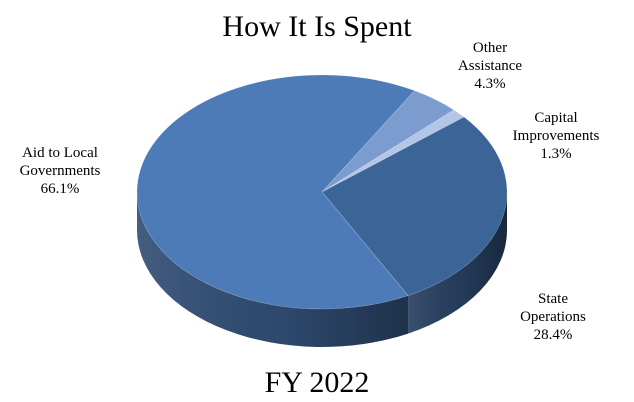  Describe the element at coordinates (553, 335) in the screenshot. I see `slice-value-state-operations: 28.4%` at that location.